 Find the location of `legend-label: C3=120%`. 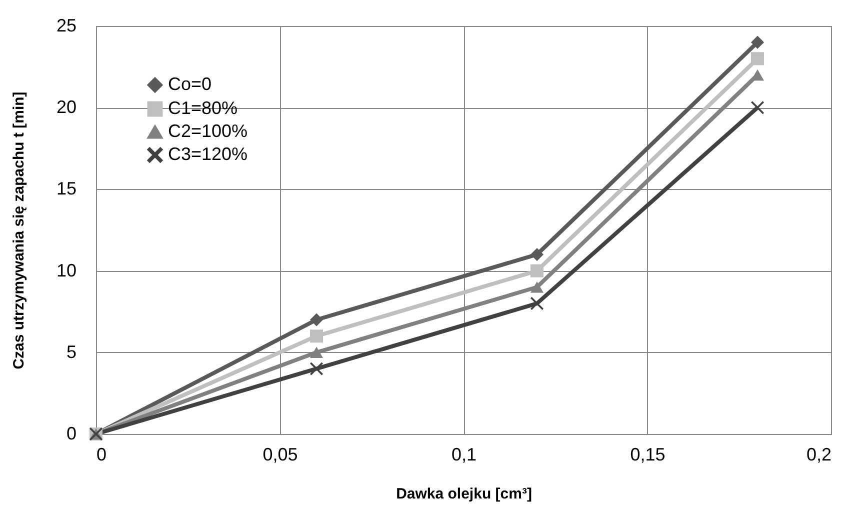

legend-label: C3=120% is located at coordinates (208, 154).